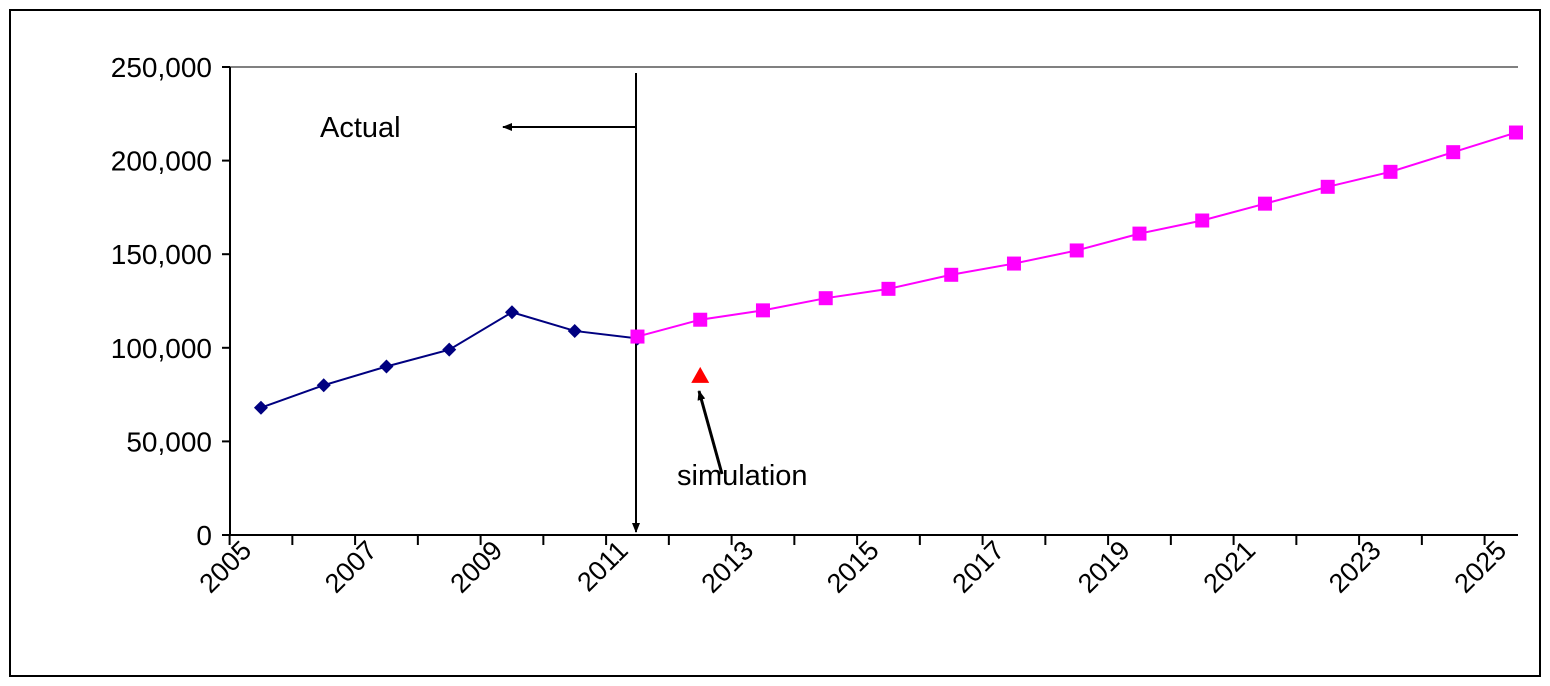  What do you see at coordinates (161, 348) in the screenshot?
I see `y-tick-label: 100,000` at bounding box center [161, 348].